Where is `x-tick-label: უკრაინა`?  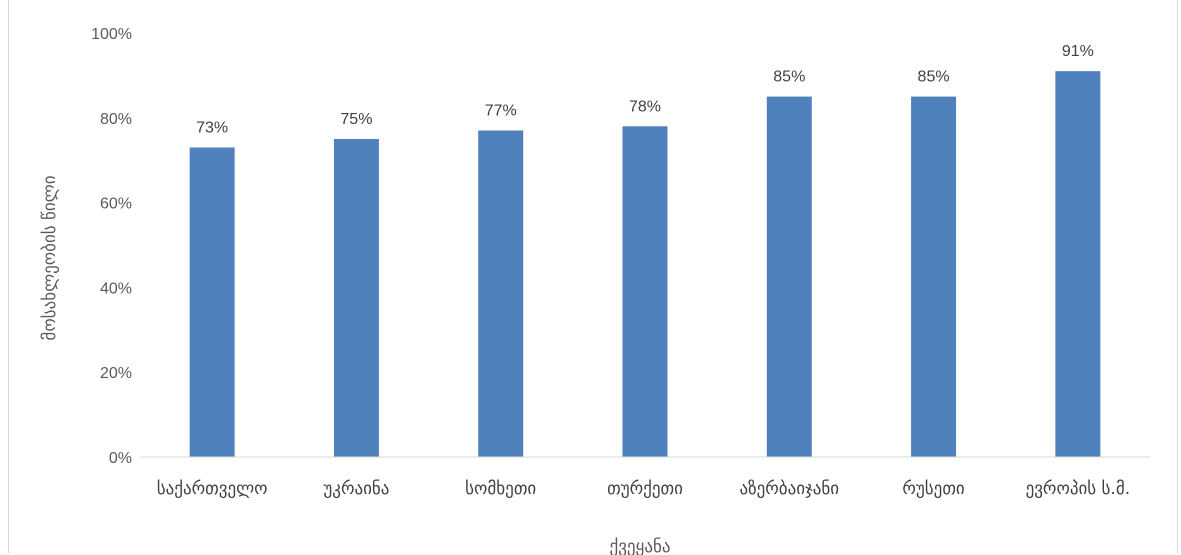 x-tick-label: უკრაინა is located at coordinates (356, 489).